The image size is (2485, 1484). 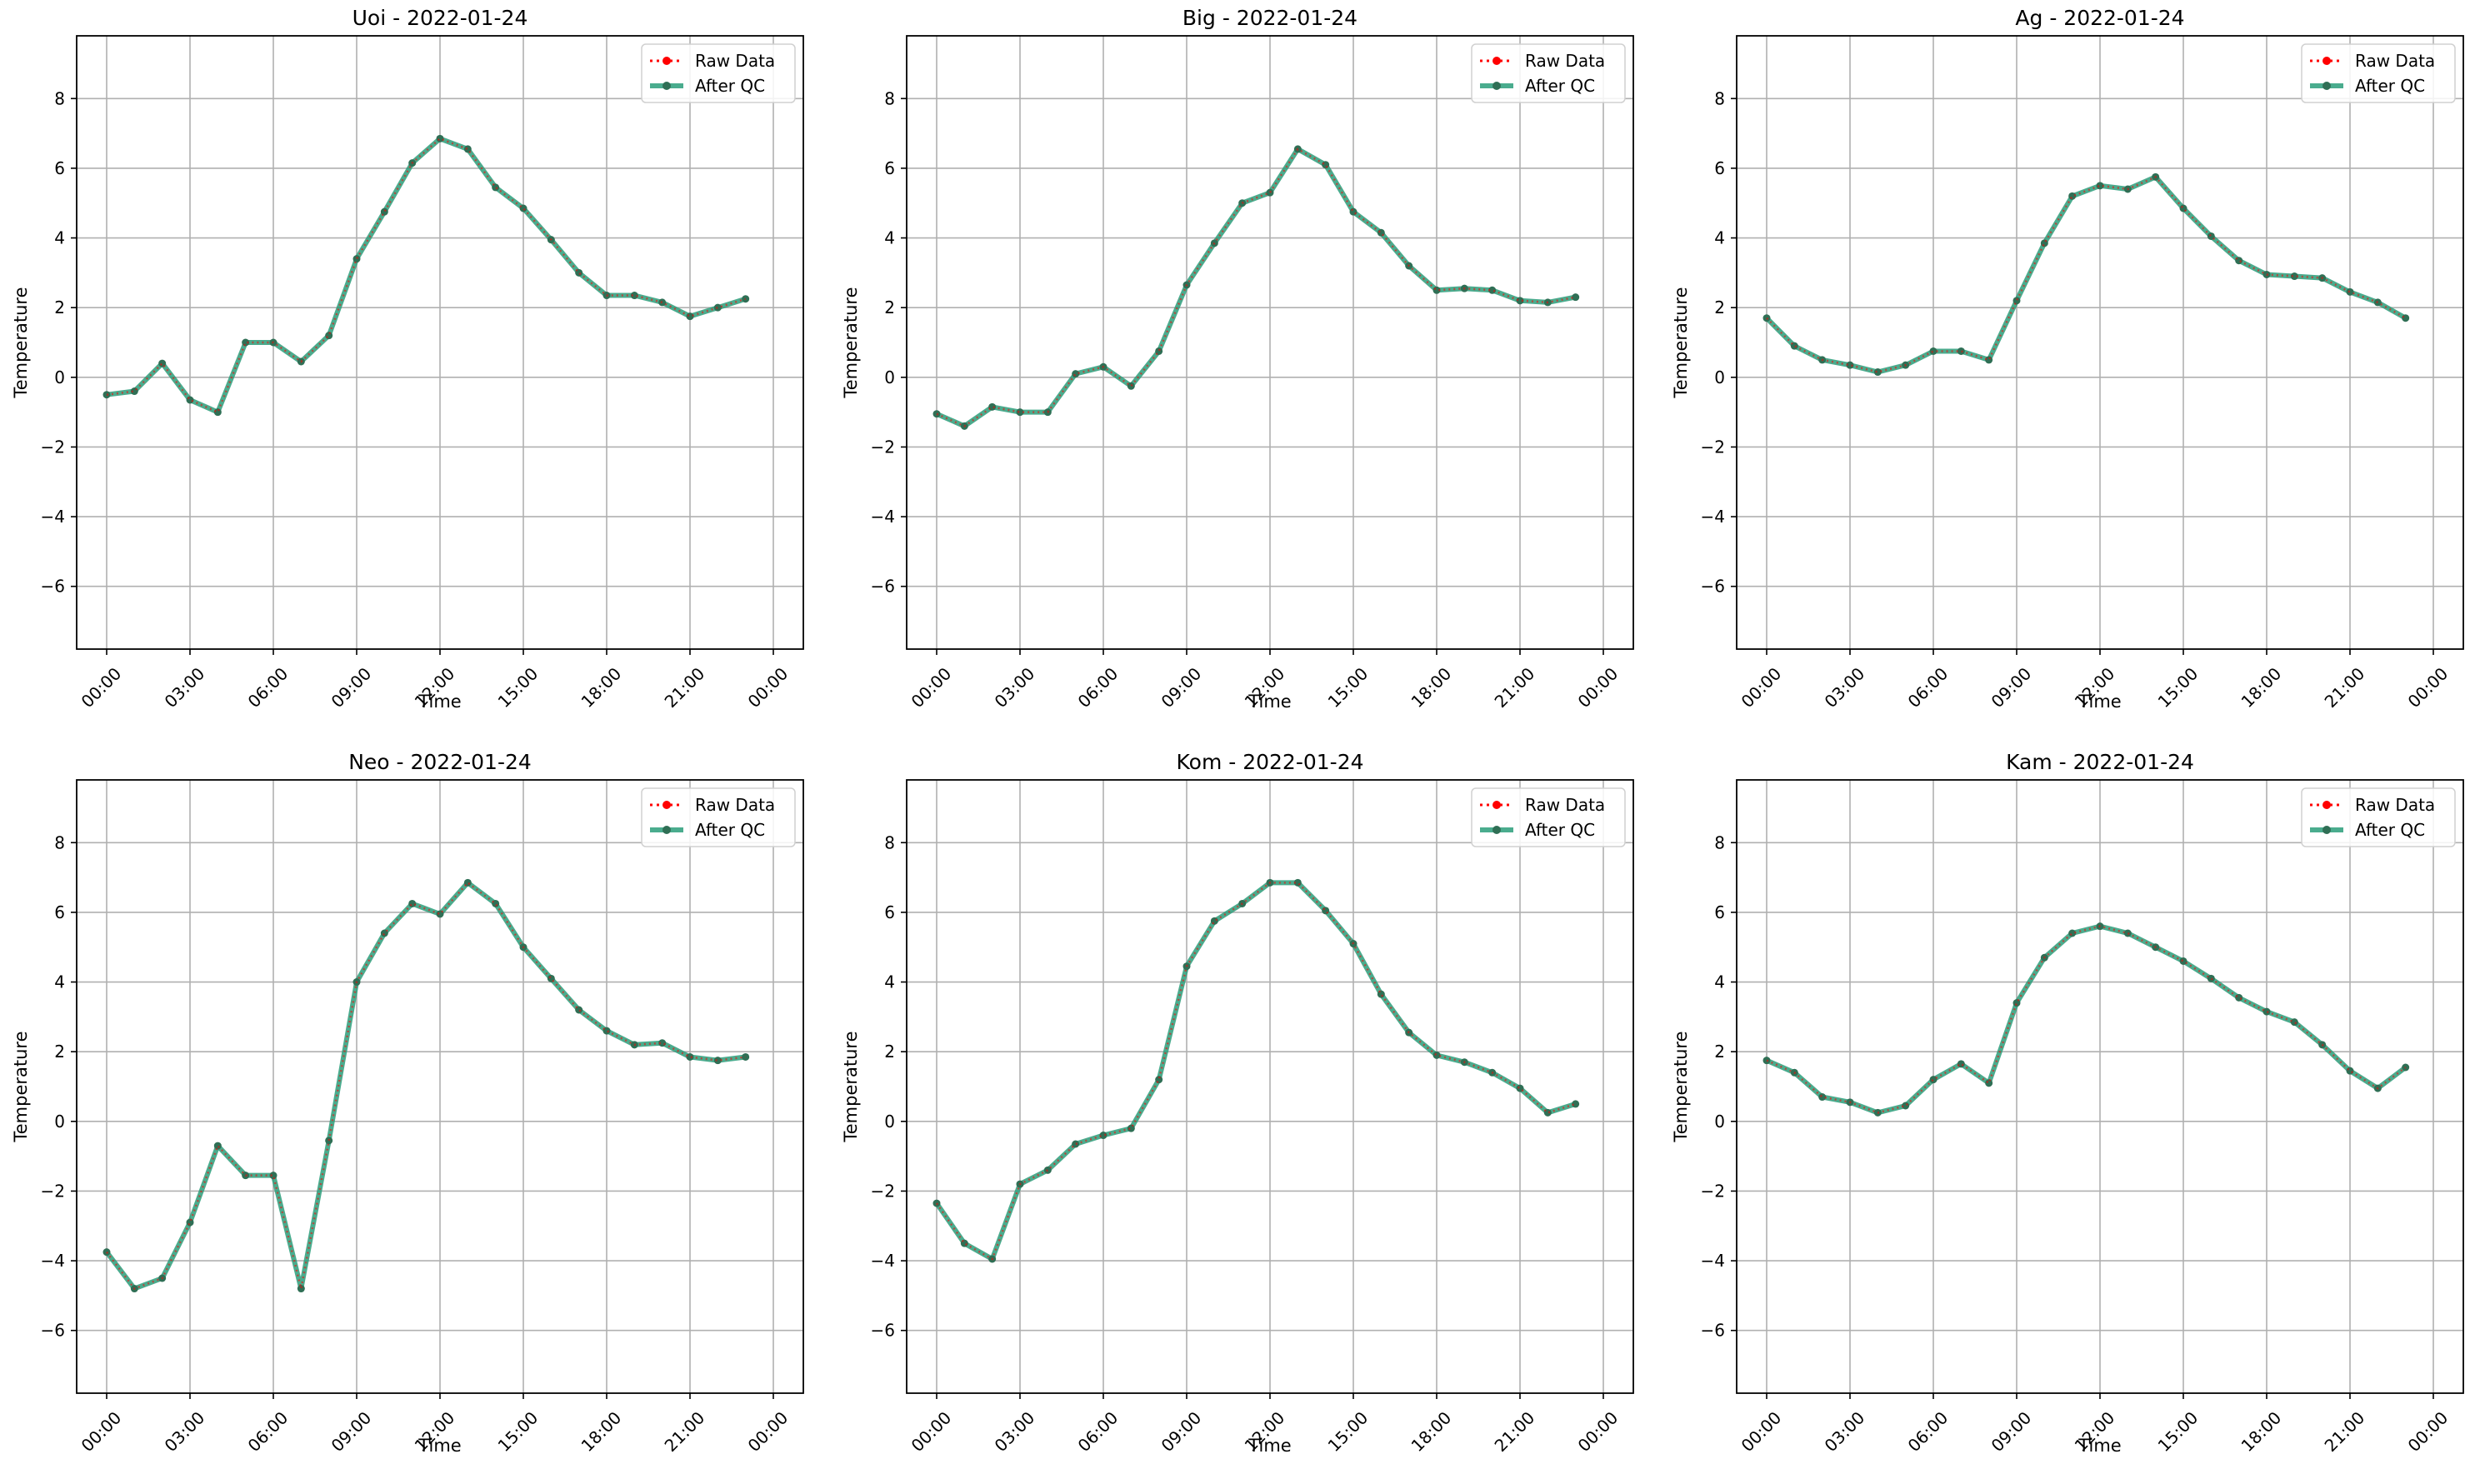 I want to click on series-raw-data, so click(x=426, y=1085).